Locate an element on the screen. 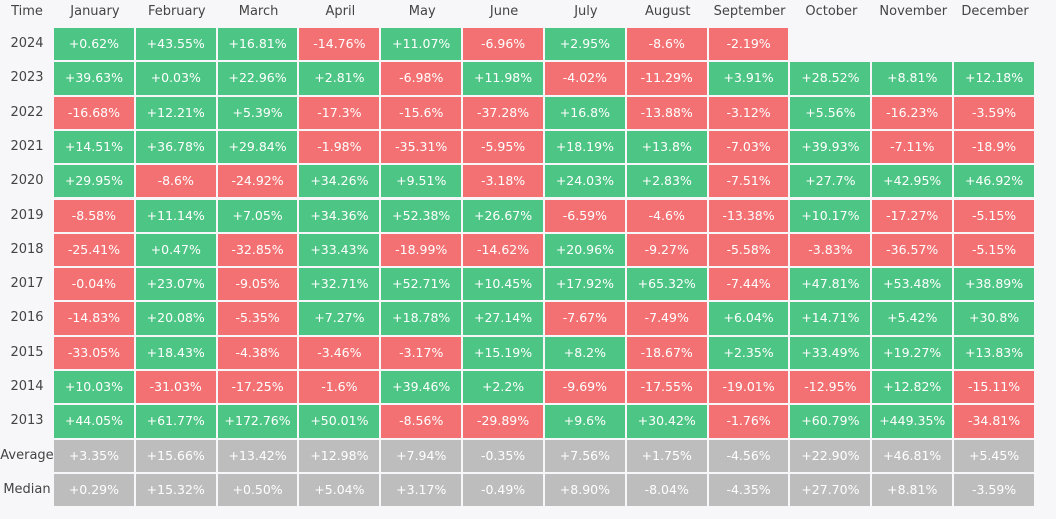  year-label: 2017 is located at coordinates (27, 284).